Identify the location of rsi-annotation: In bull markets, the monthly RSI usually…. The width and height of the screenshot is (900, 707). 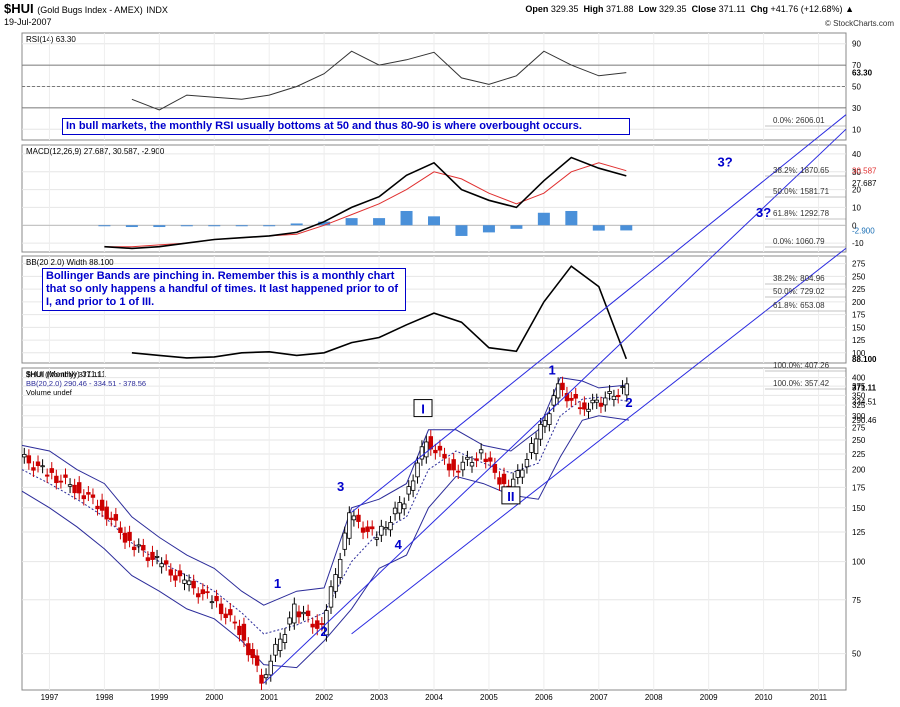
(346, 126).